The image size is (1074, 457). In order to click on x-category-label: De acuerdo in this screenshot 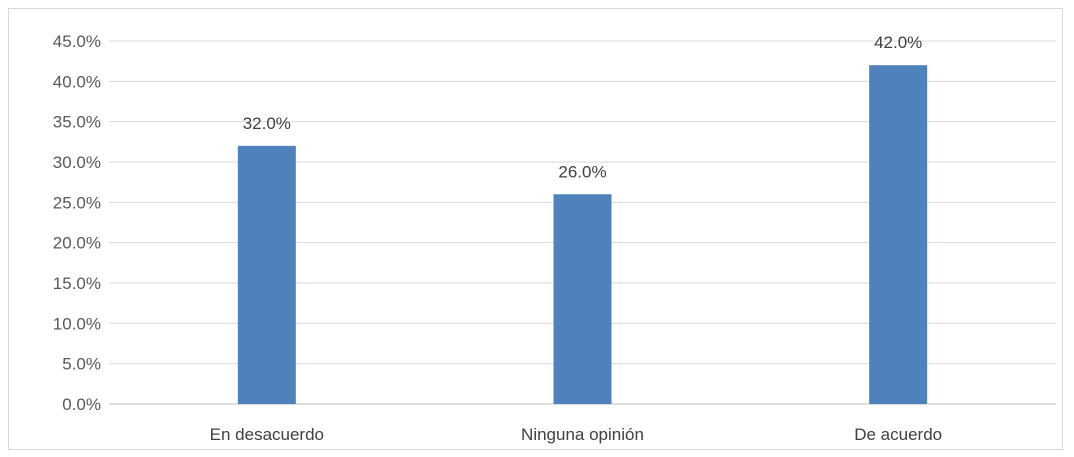, I will do `click(898, 434)`.